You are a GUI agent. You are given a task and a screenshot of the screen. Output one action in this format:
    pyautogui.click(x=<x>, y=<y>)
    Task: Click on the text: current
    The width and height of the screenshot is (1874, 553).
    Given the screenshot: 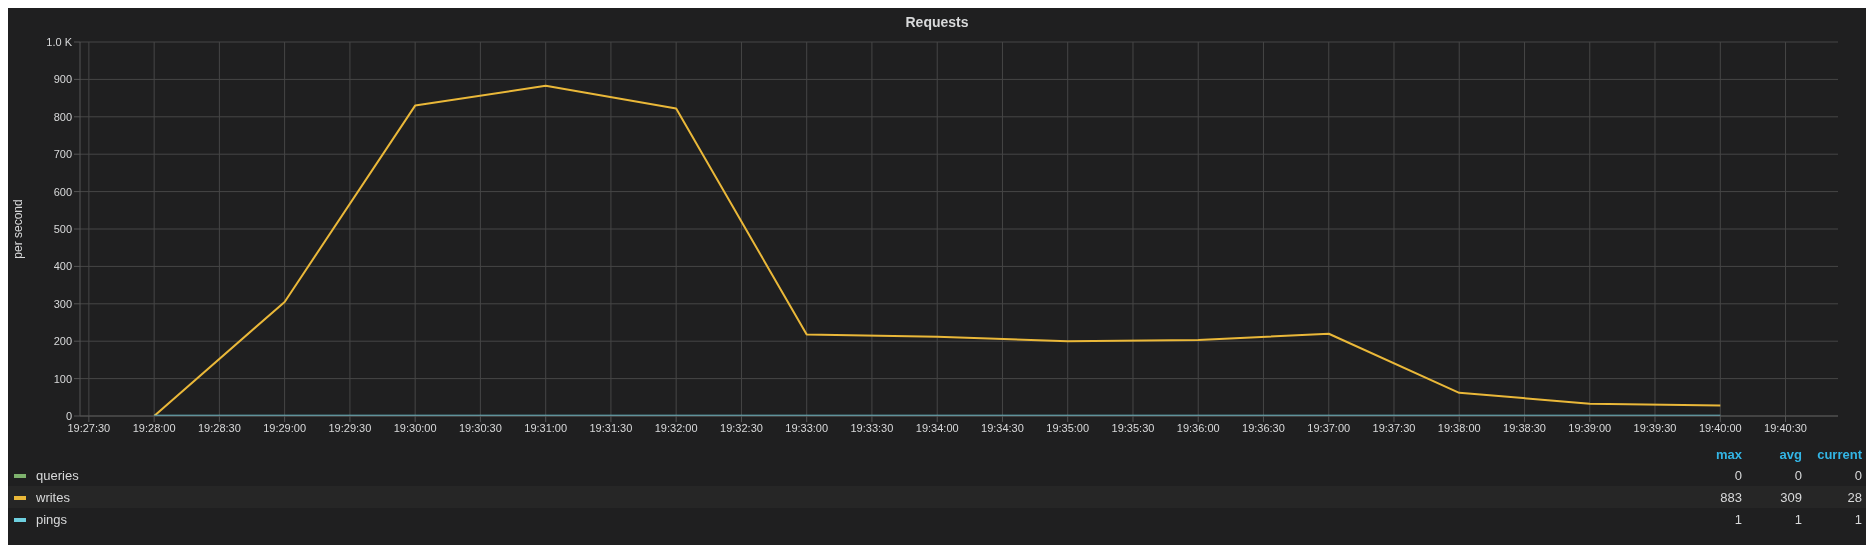 What is the action you would take?
    pyautogui.click(x=1839, y=454)
    